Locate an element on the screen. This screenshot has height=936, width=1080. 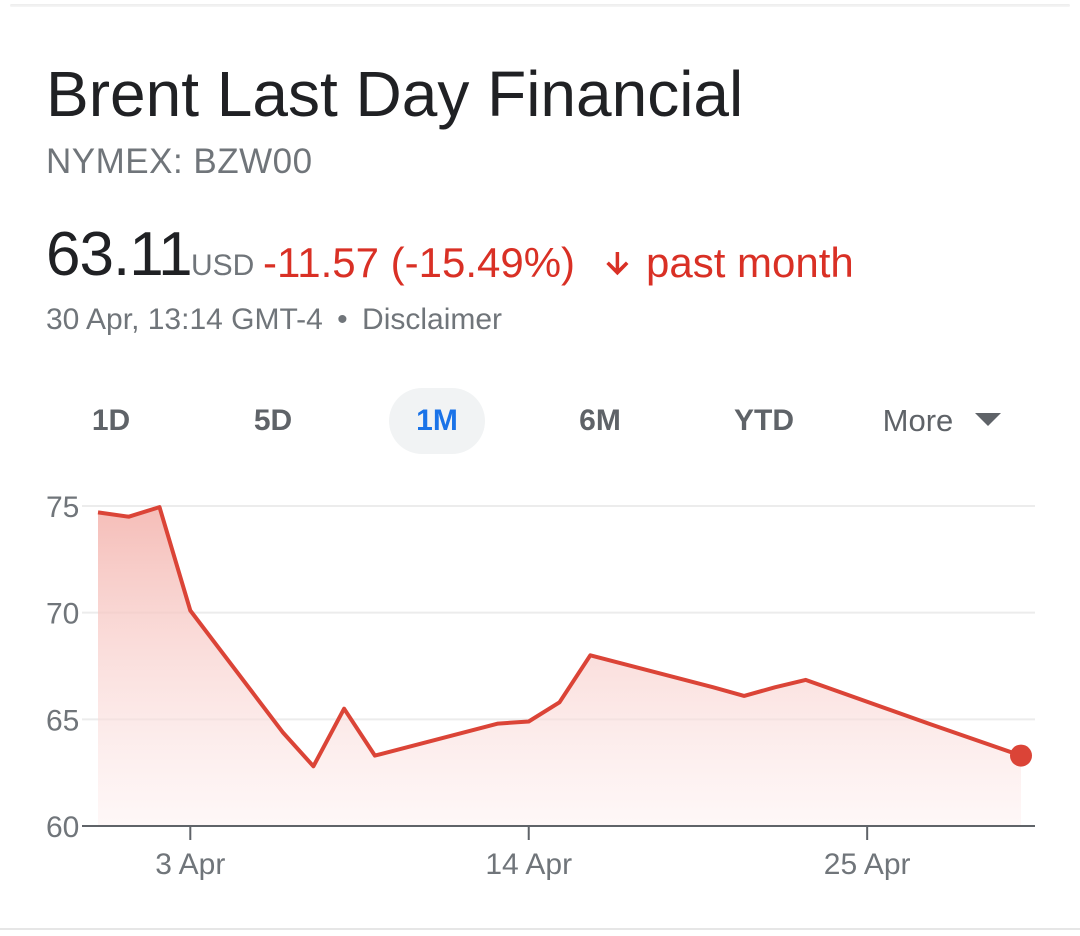
x-tick-label: 3 Apr is located at coordinates (190, 864).